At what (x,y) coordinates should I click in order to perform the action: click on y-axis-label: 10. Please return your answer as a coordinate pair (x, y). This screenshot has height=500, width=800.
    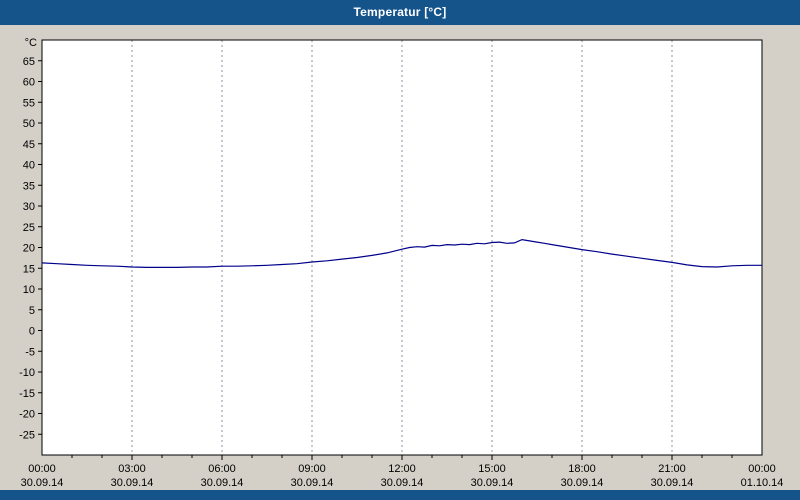
    Looking at the image, I should click on (29, 290).